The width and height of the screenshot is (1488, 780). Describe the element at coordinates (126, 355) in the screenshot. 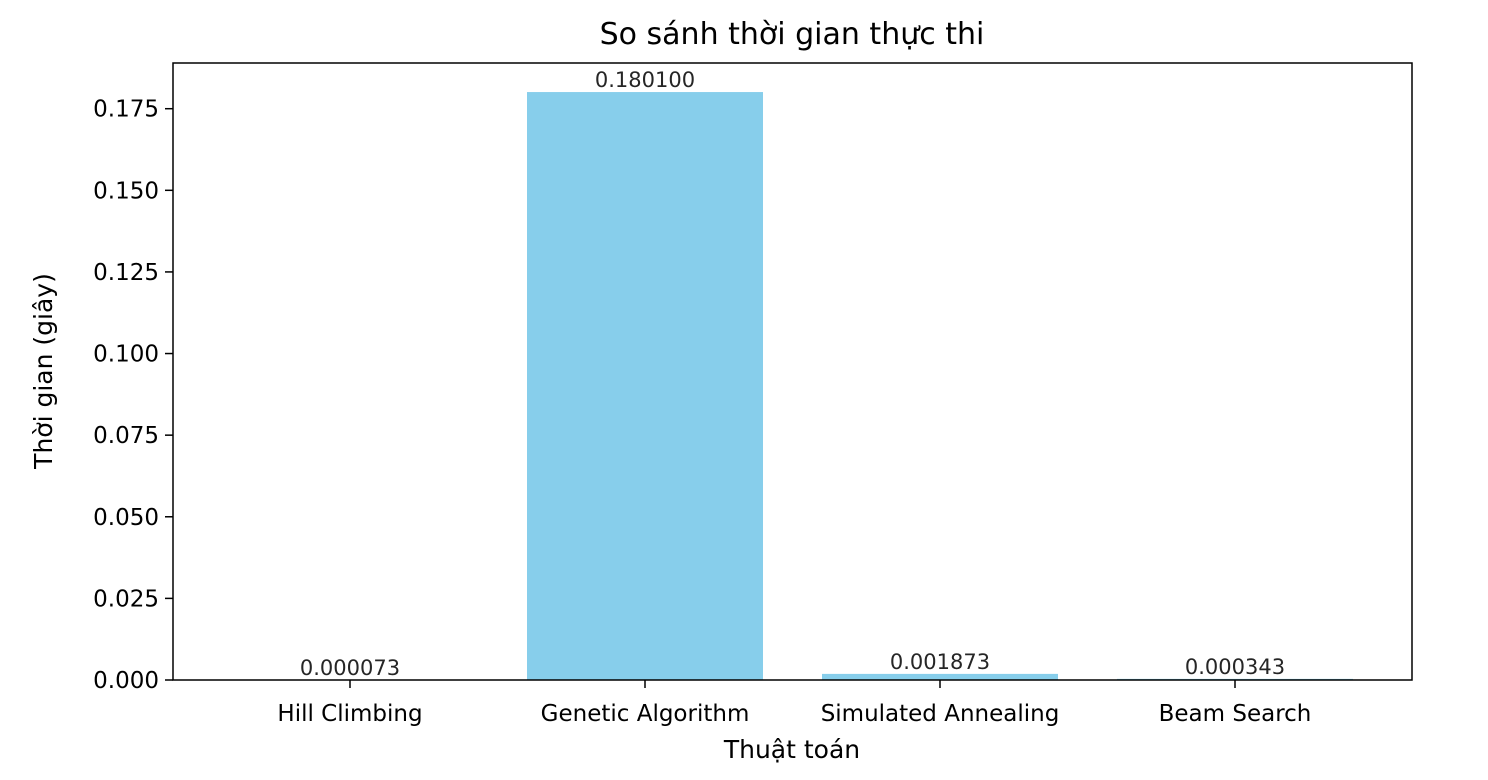

I see `y-tick-label: 0.100` at that location.